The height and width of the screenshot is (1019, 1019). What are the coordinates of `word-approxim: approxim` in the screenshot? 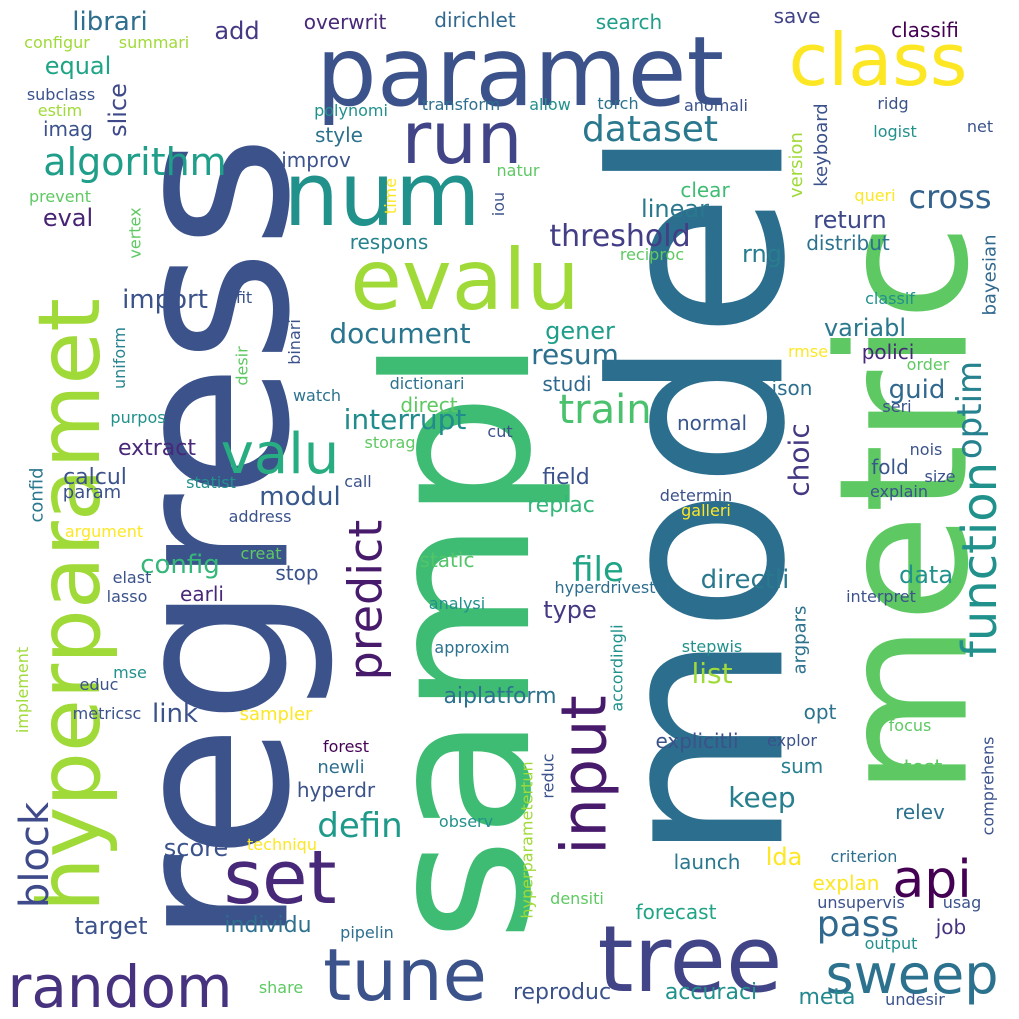 It's located at (472, 647).